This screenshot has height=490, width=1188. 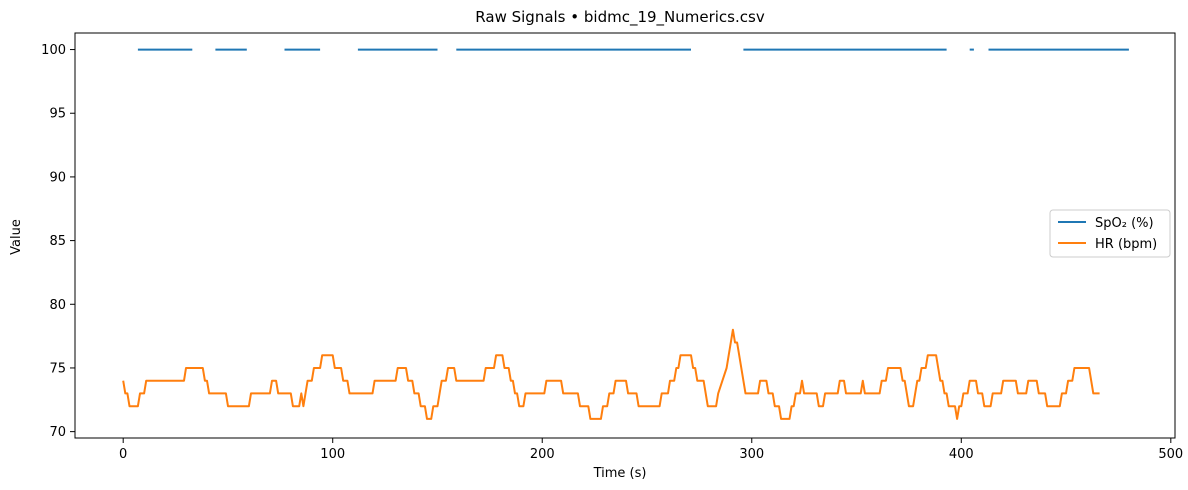 I want to click on legend-label-hr: HR (bpm), so click(x=1126, y=244).